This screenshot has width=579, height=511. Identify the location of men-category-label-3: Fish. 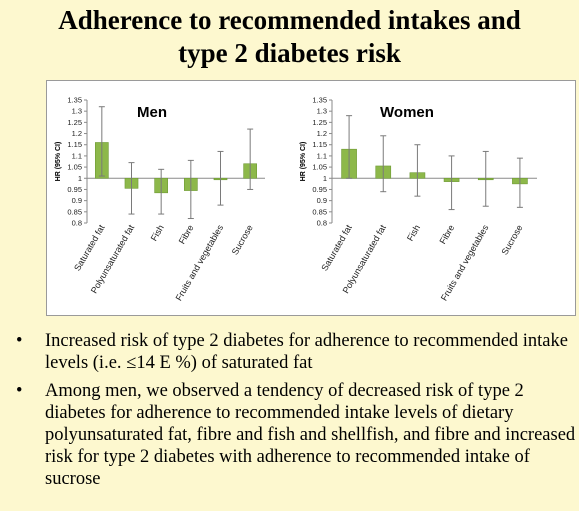
(157, 233).